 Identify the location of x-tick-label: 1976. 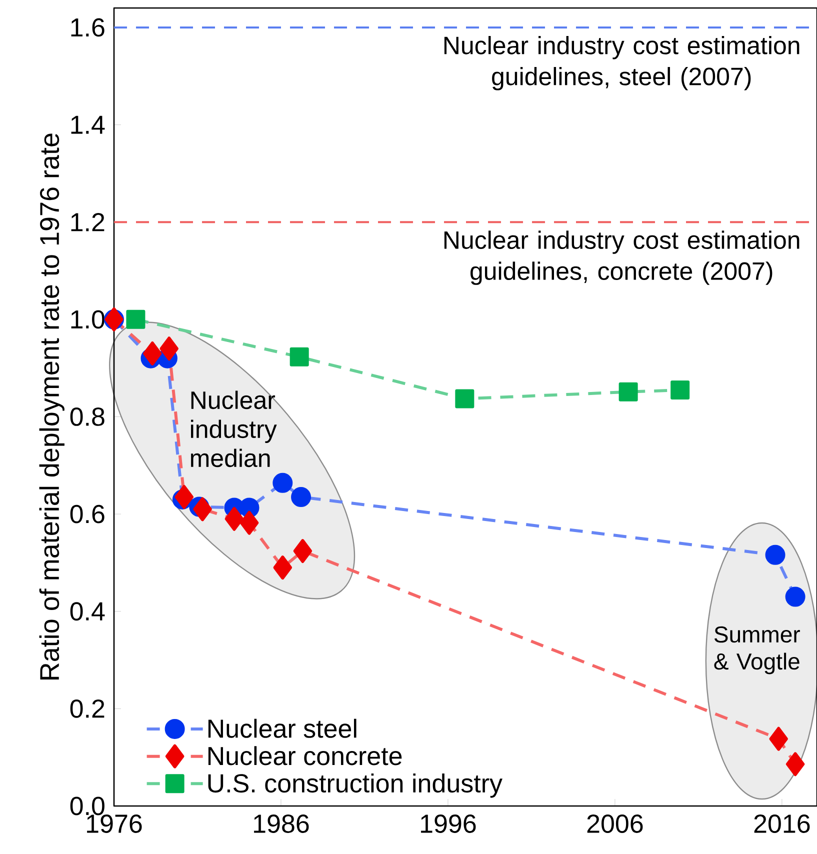
(114, 823).